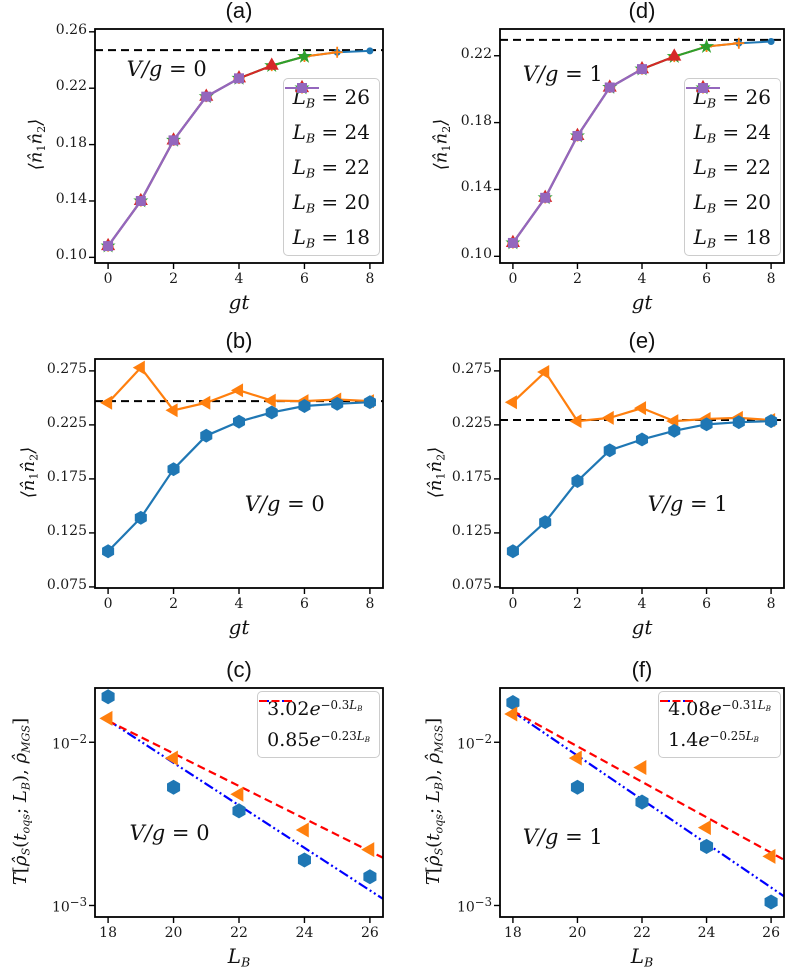 The height and width of the screenshot is (974, 797). I want to click on legend-label: 4.08e−0.31LB, so click(719, 709).